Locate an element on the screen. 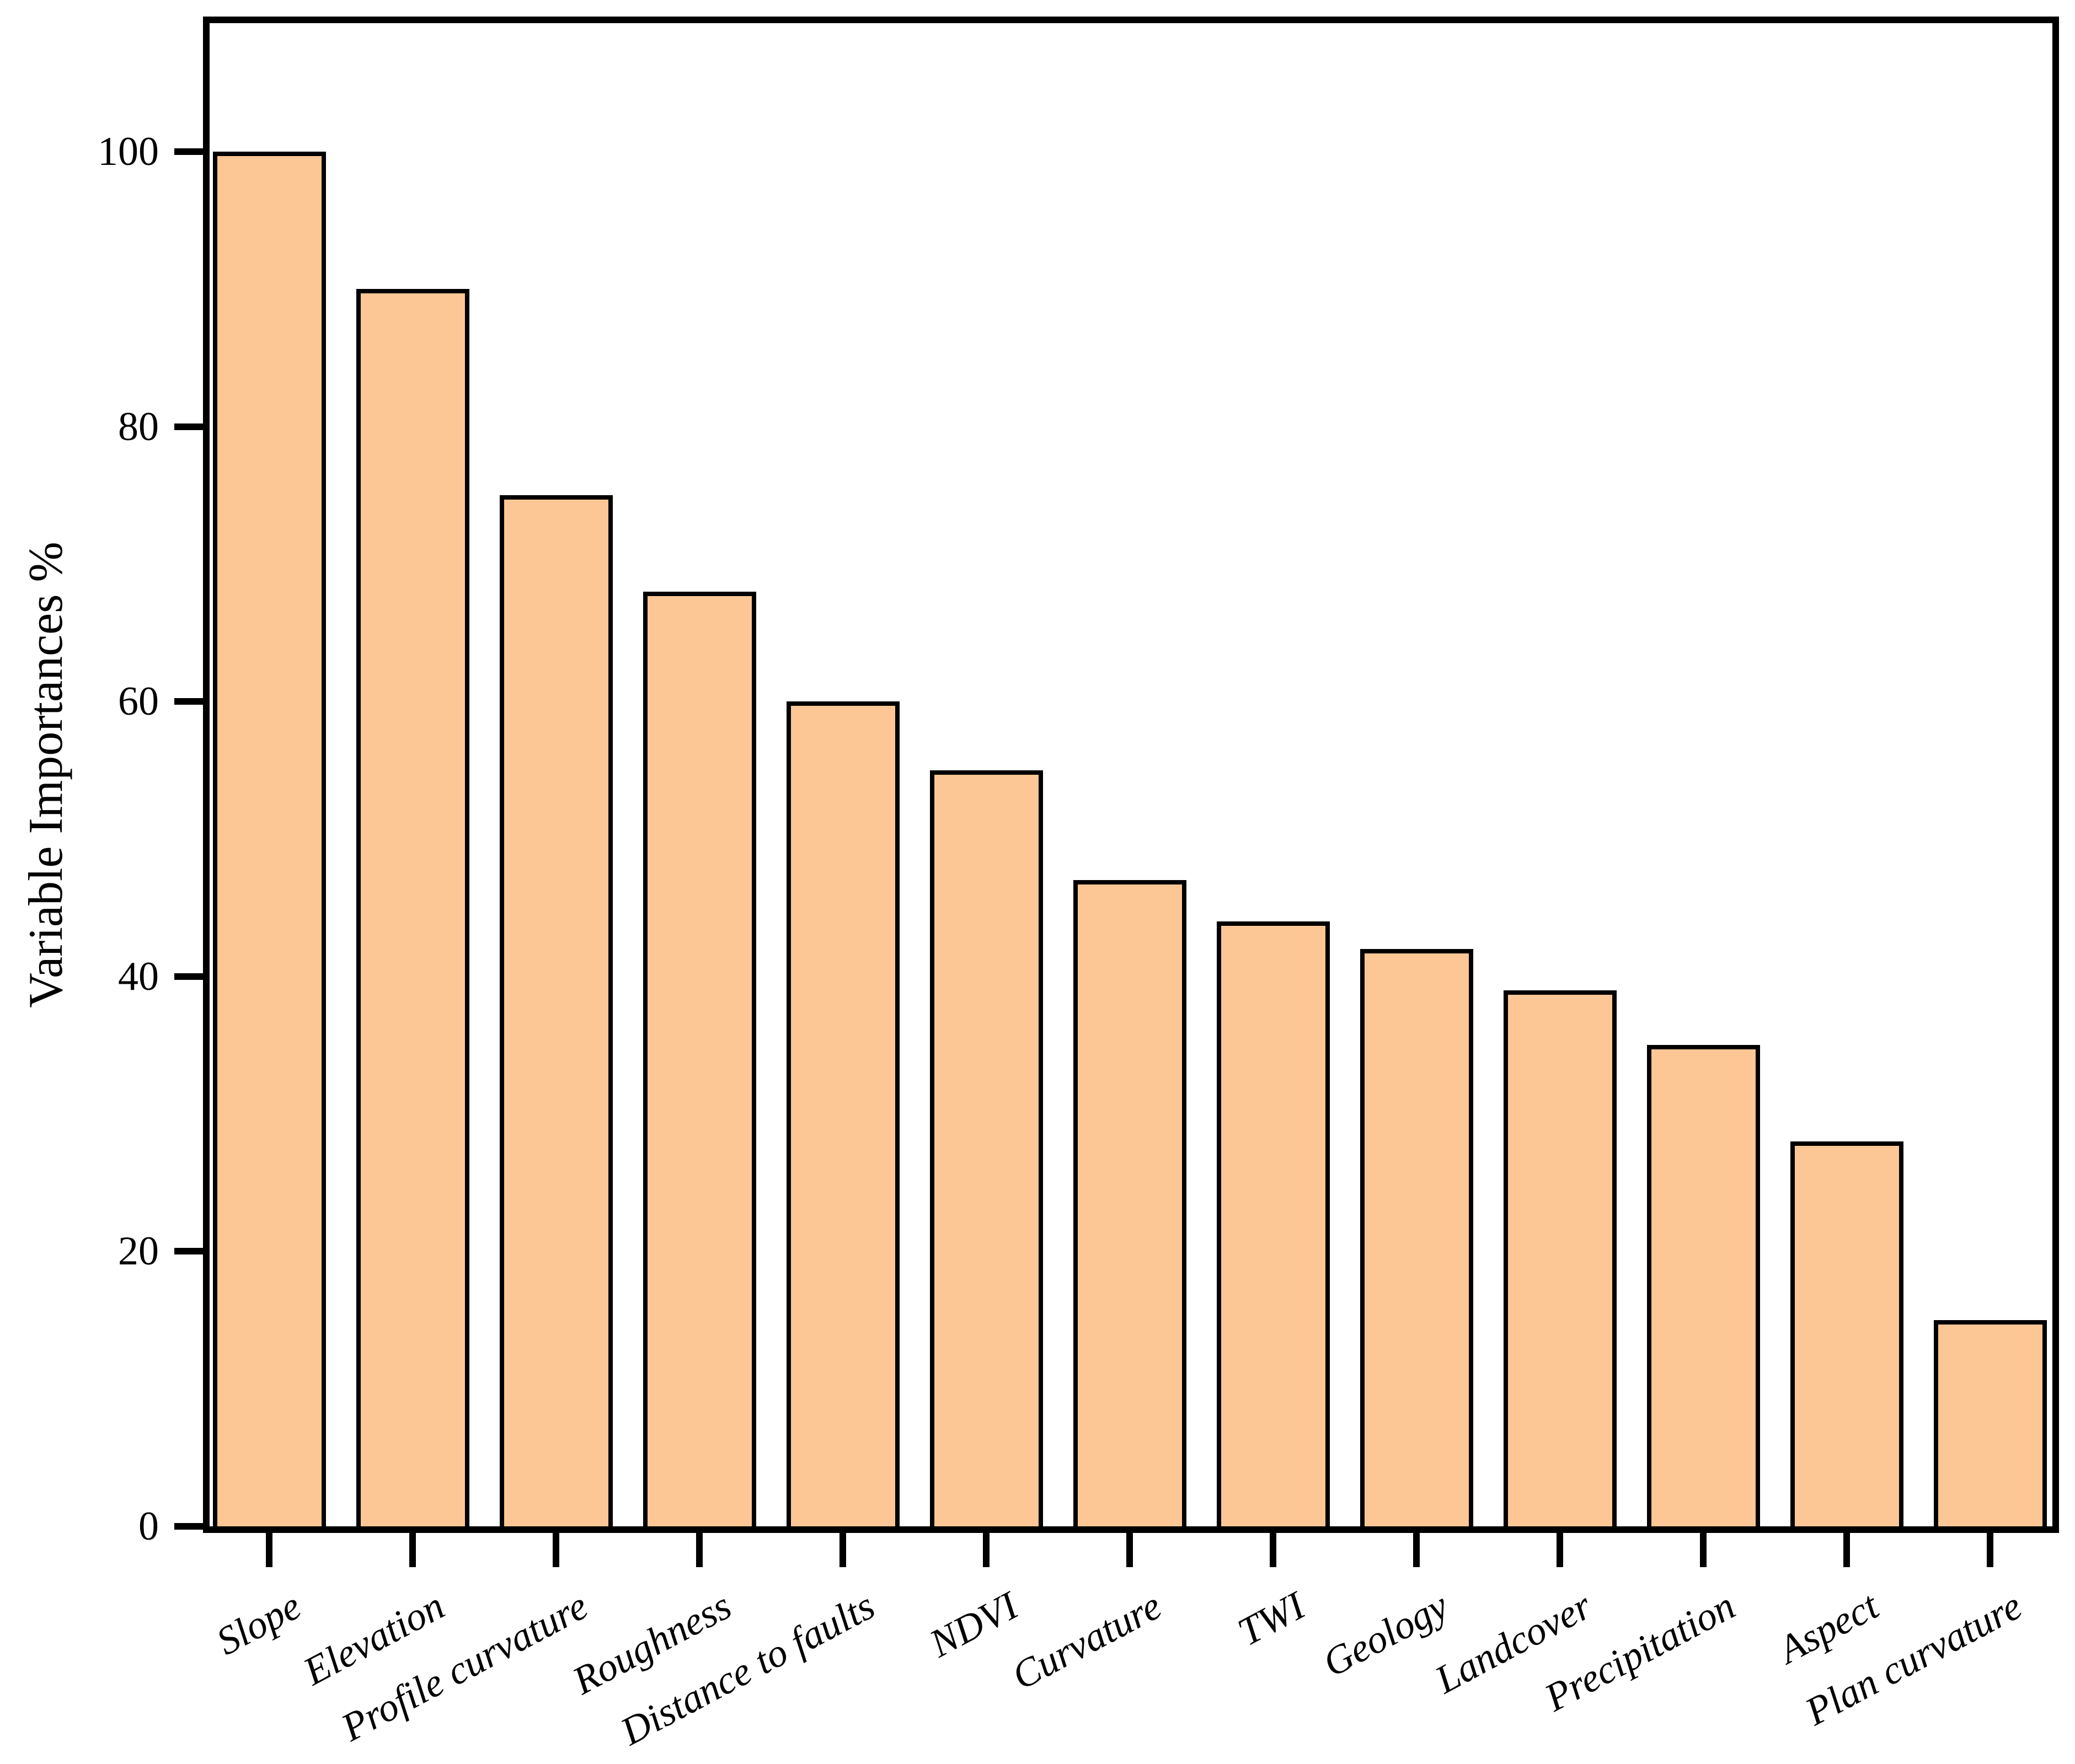 The height and width of the screenshot is (1764, 2075). bar-slope is located at coordinates (269, 841).